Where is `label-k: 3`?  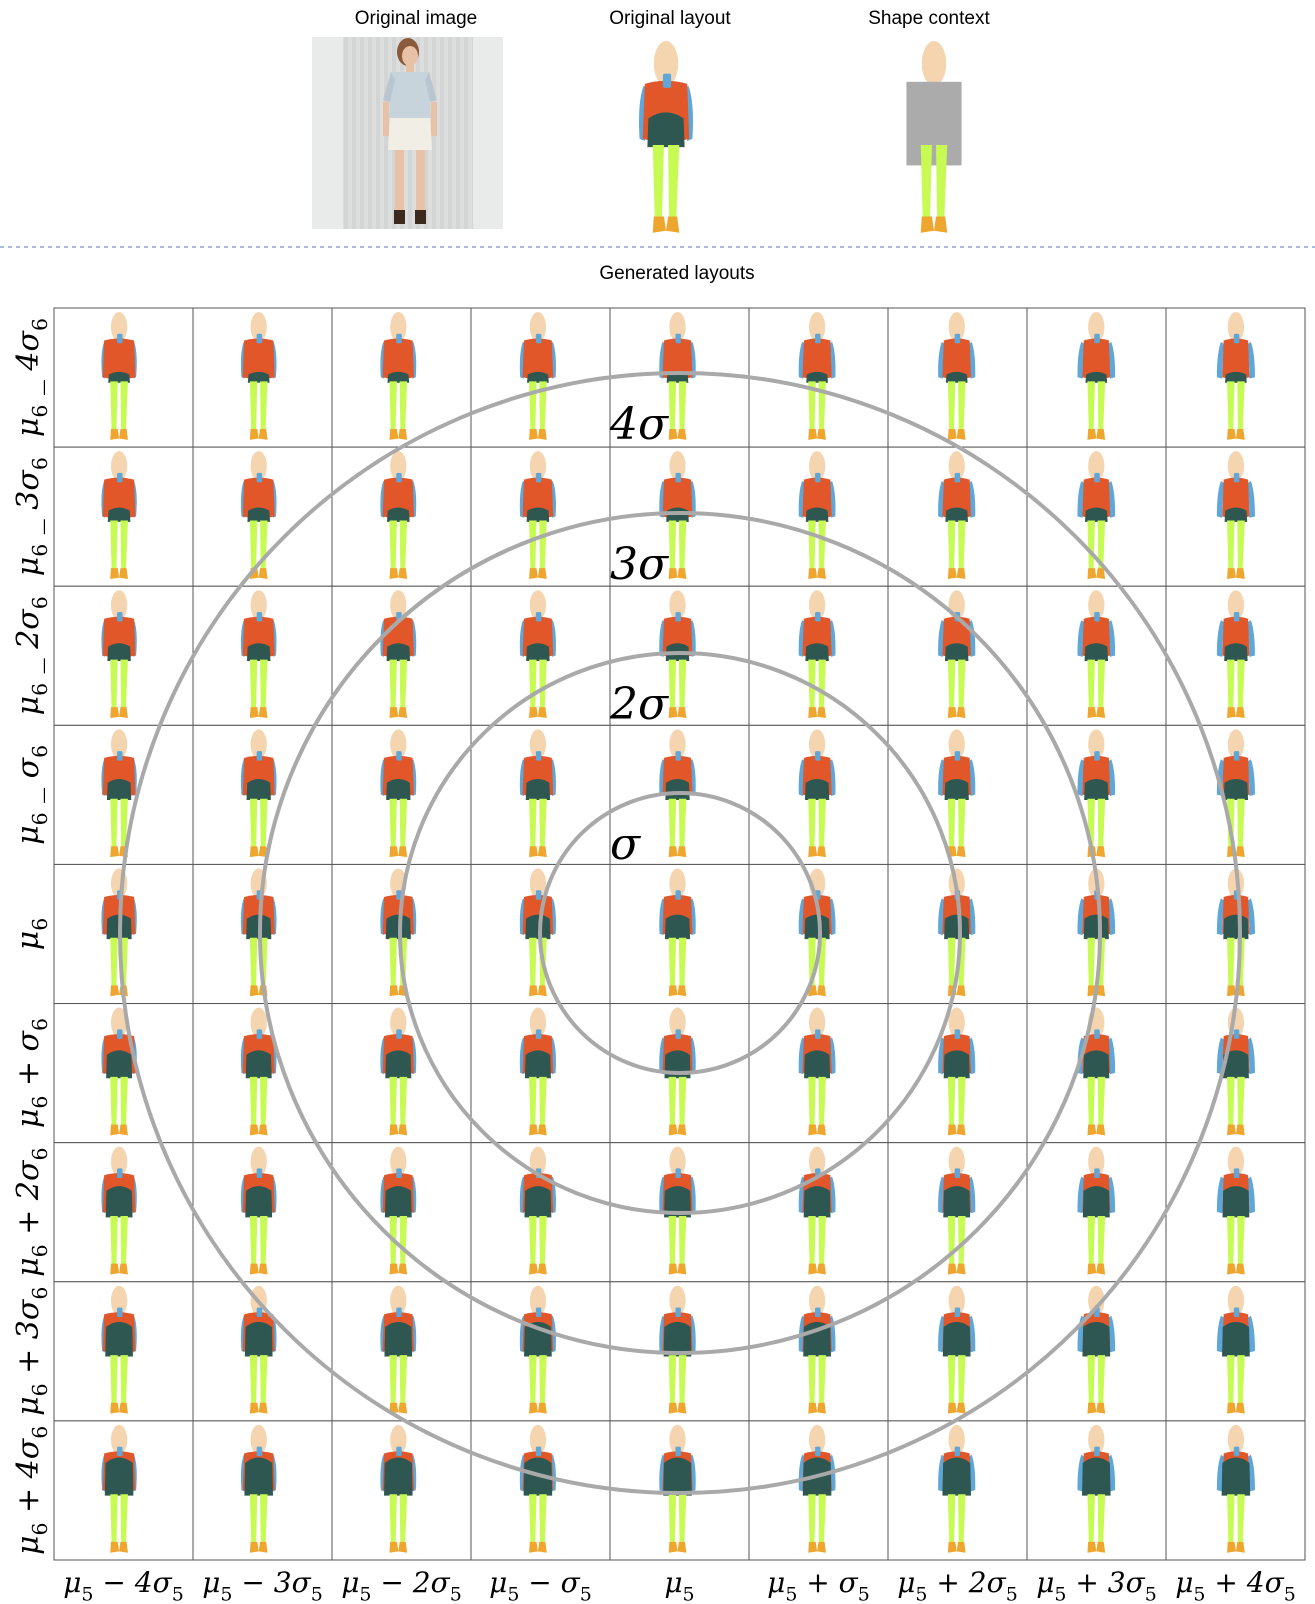 label-k: 3 is located at coordinates (28, 500).